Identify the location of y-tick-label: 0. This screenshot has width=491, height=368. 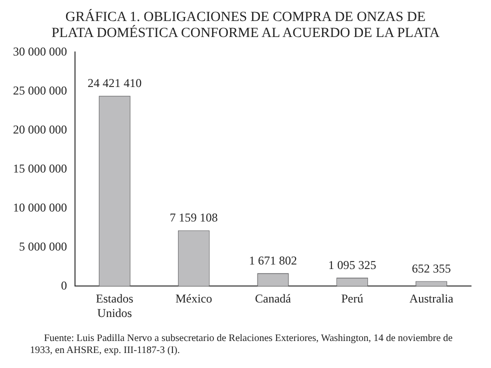
(64, 285).